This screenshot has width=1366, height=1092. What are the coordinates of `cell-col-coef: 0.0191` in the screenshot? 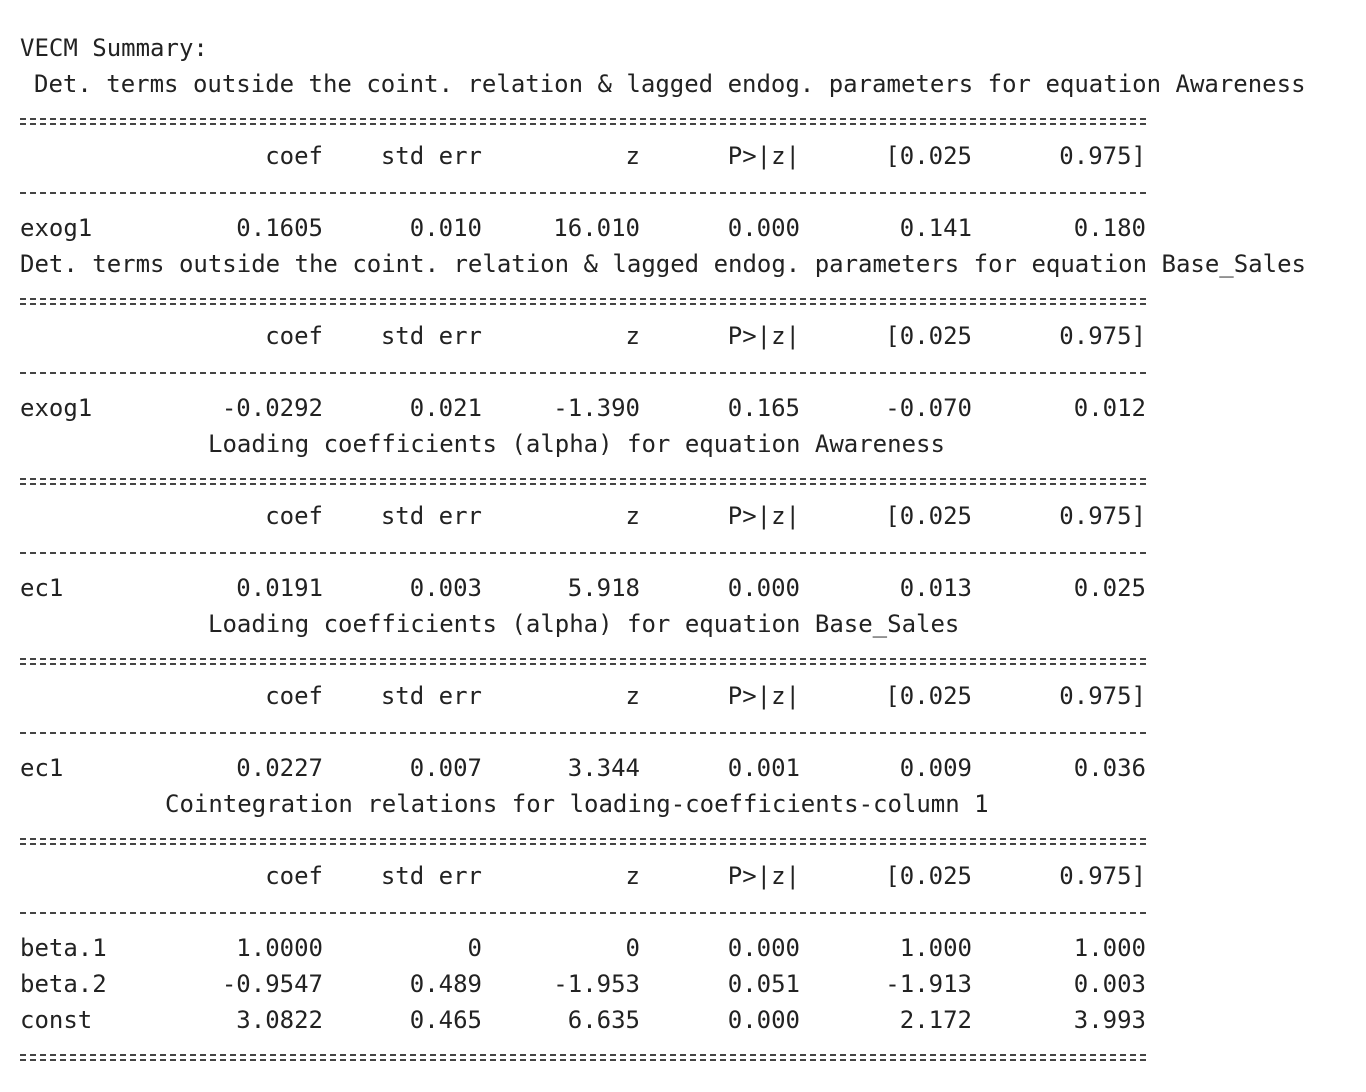 It's located at (279, 588).